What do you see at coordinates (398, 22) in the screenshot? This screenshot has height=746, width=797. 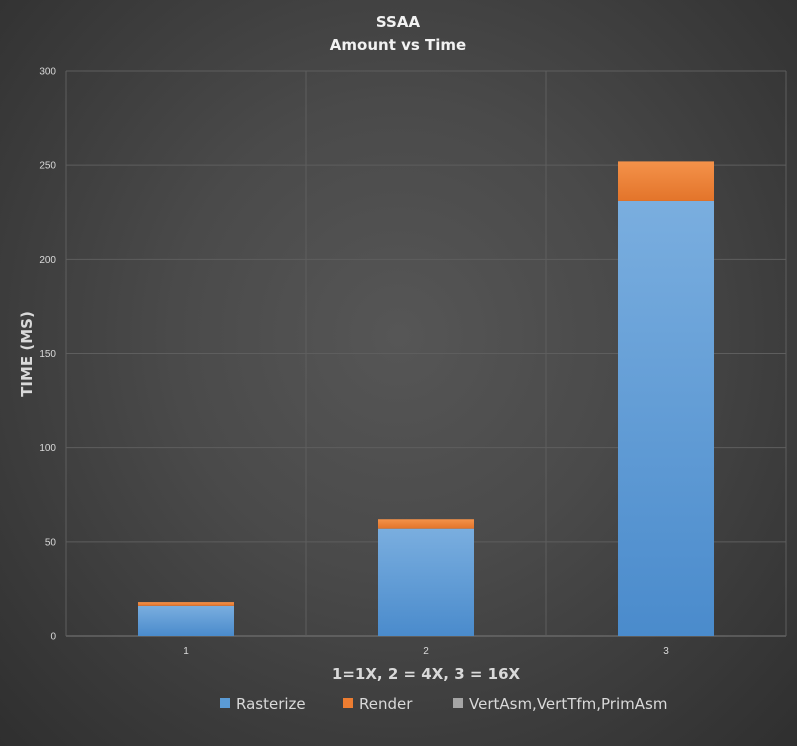 I see `chart-title: SSAA` at bounding box center [398, 22].